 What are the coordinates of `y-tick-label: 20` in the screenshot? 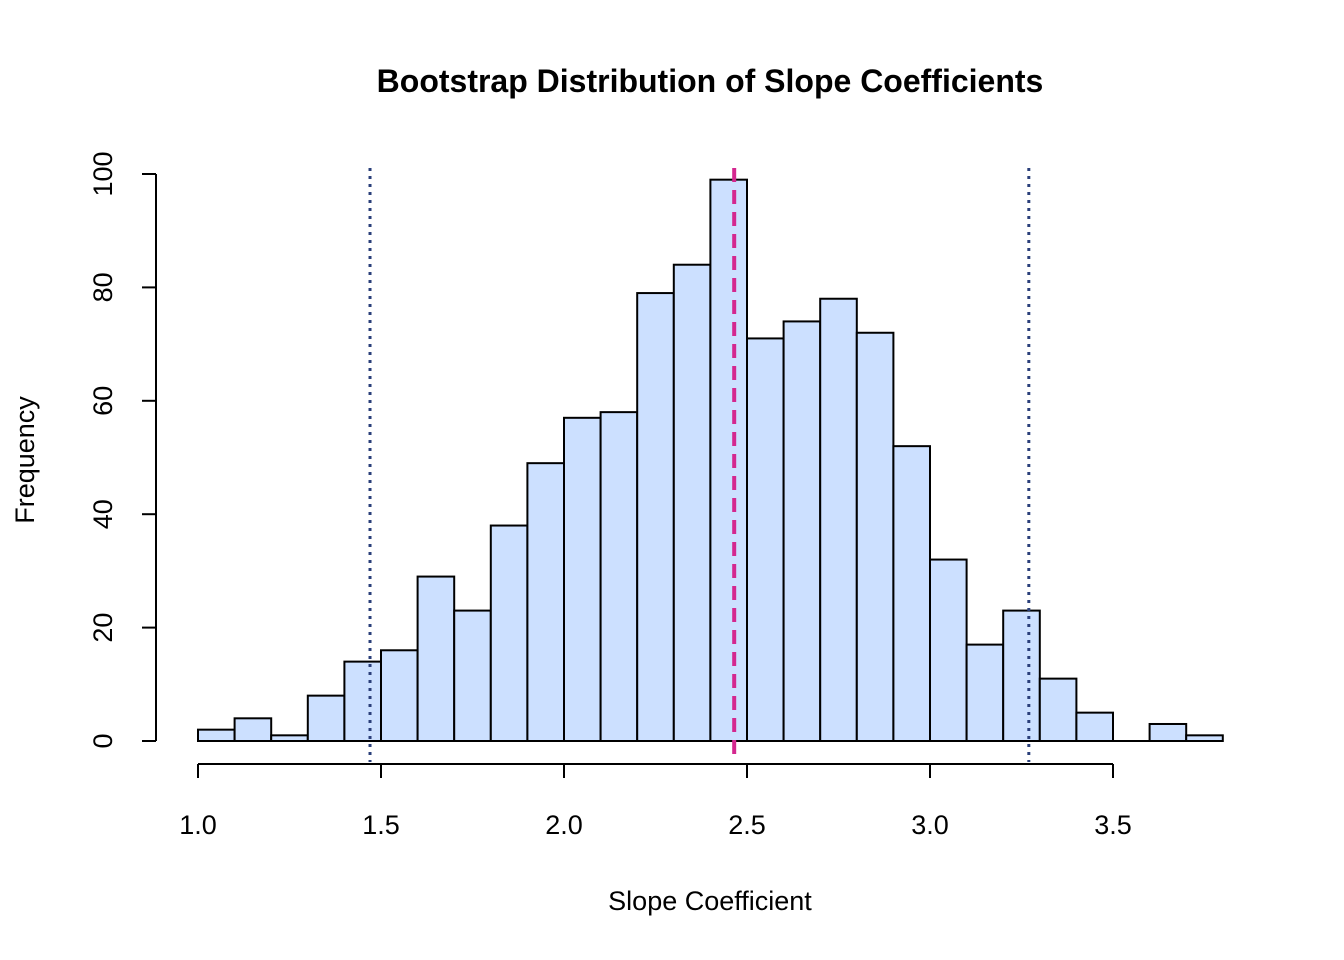 It's located at (103, 628).